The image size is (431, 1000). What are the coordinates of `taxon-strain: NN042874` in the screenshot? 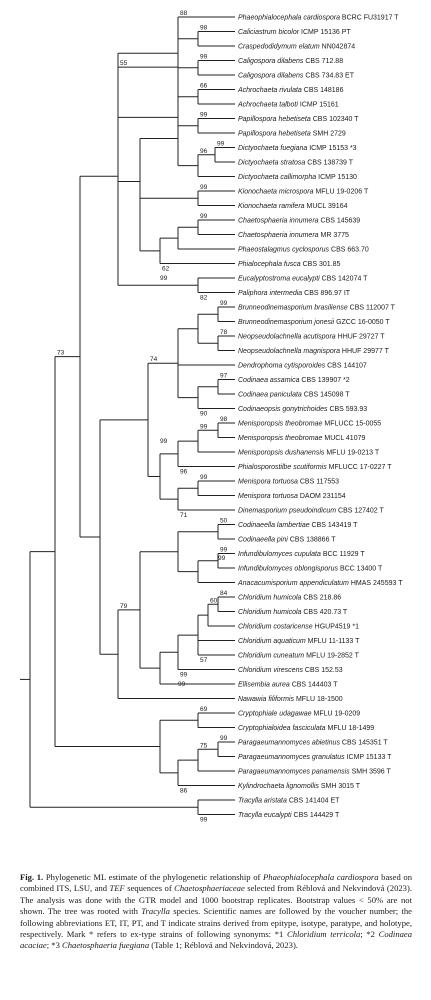 It's located at (338, 46).